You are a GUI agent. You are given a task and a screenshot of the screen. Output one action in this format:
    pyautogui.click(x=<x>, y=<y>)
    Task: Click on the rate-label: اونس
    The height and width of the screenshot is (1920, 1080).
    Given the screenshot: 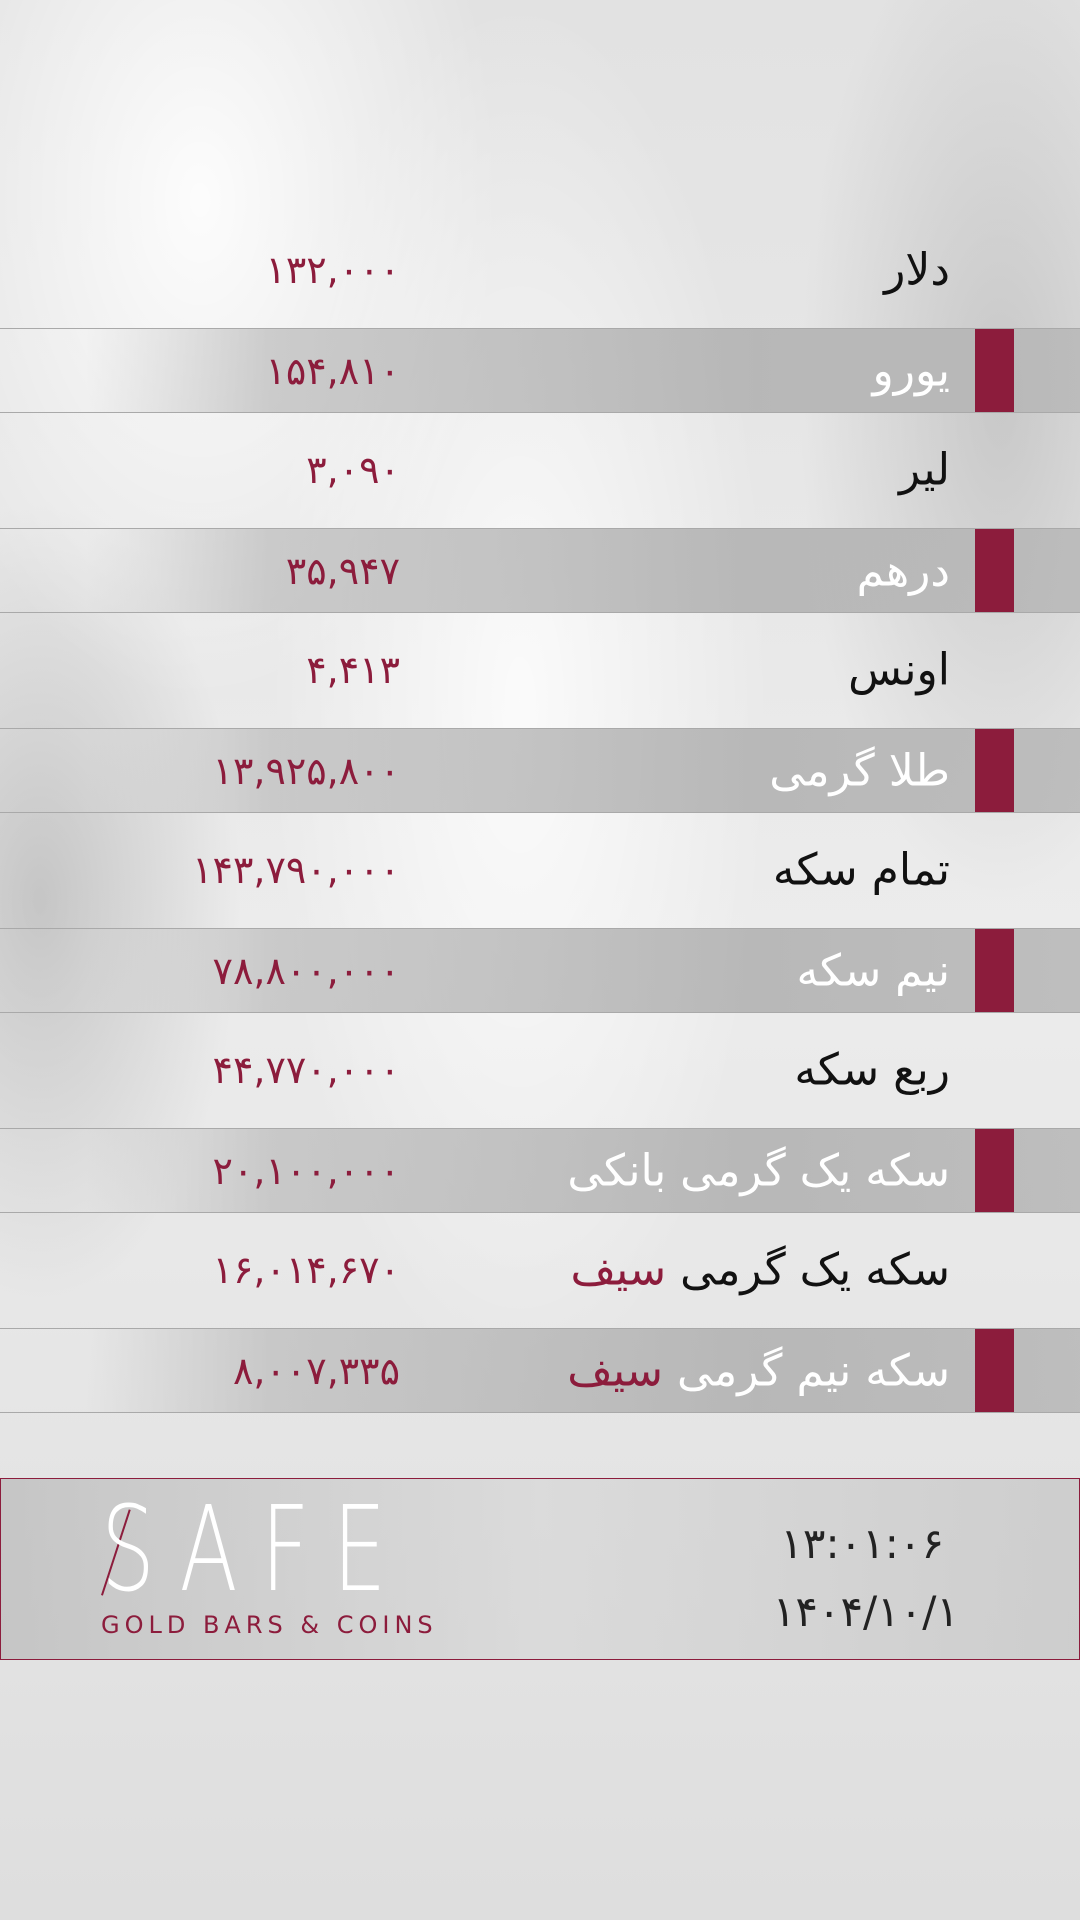 What is the action you would take?
    pyautogui.click(x=899, y=669)
    